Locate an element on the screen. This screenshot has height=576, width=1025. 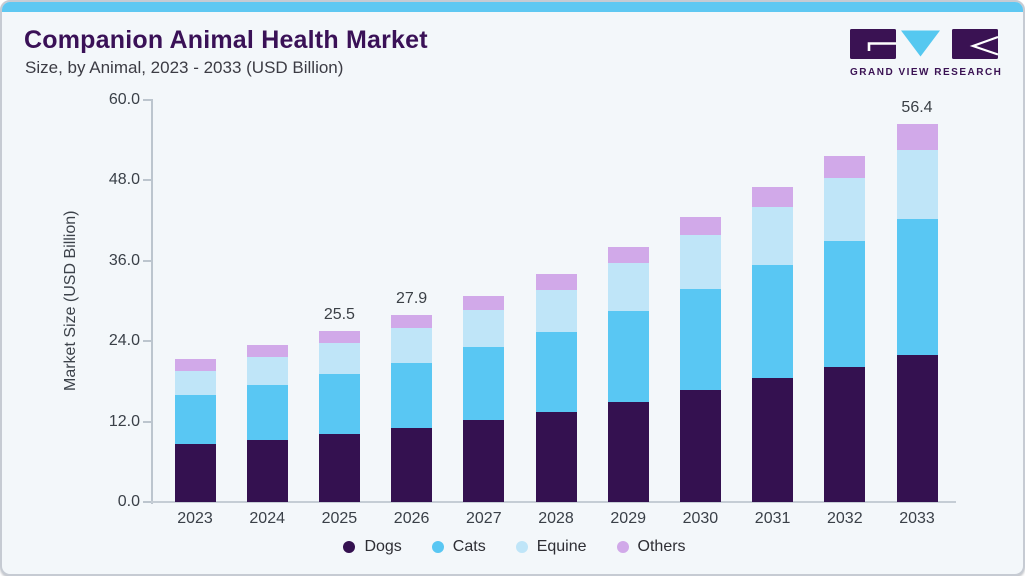
legend-item-dogs: Dogs is located at coordinates (372, 547).